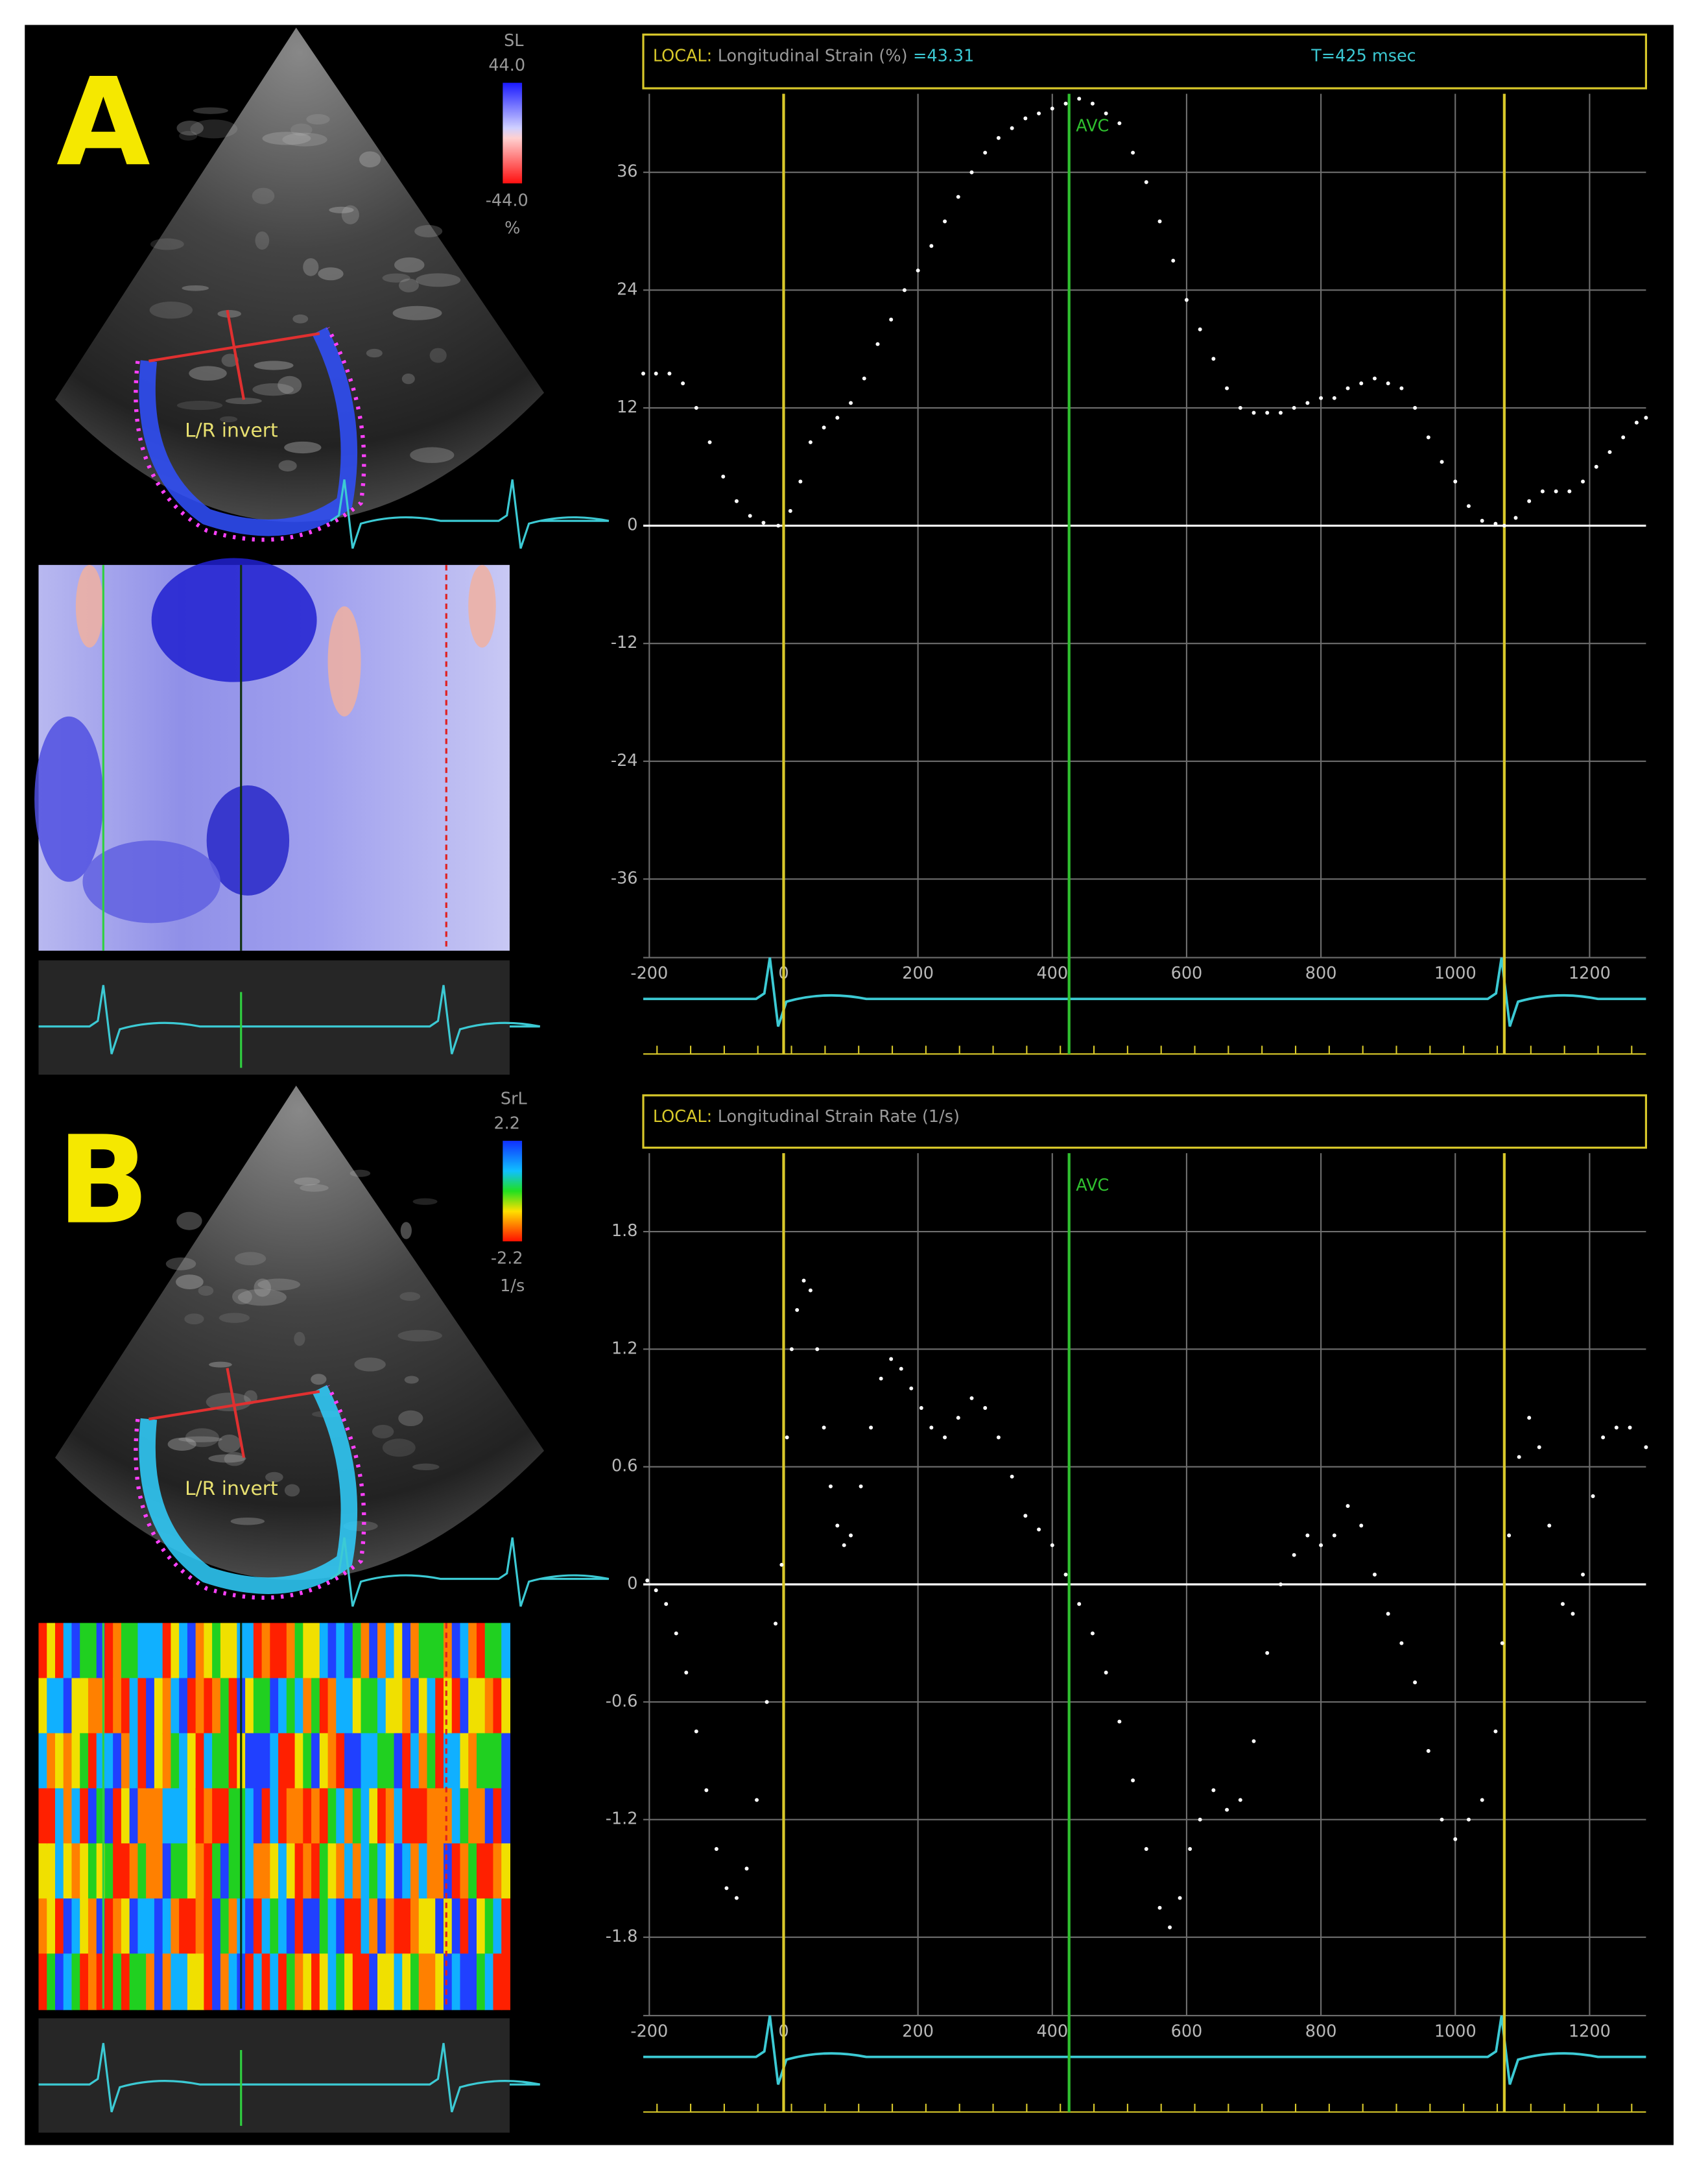 The width and height of the screenshot is (1708, 2170). I want to click on y-tick-label: -36, so click(624, 878).